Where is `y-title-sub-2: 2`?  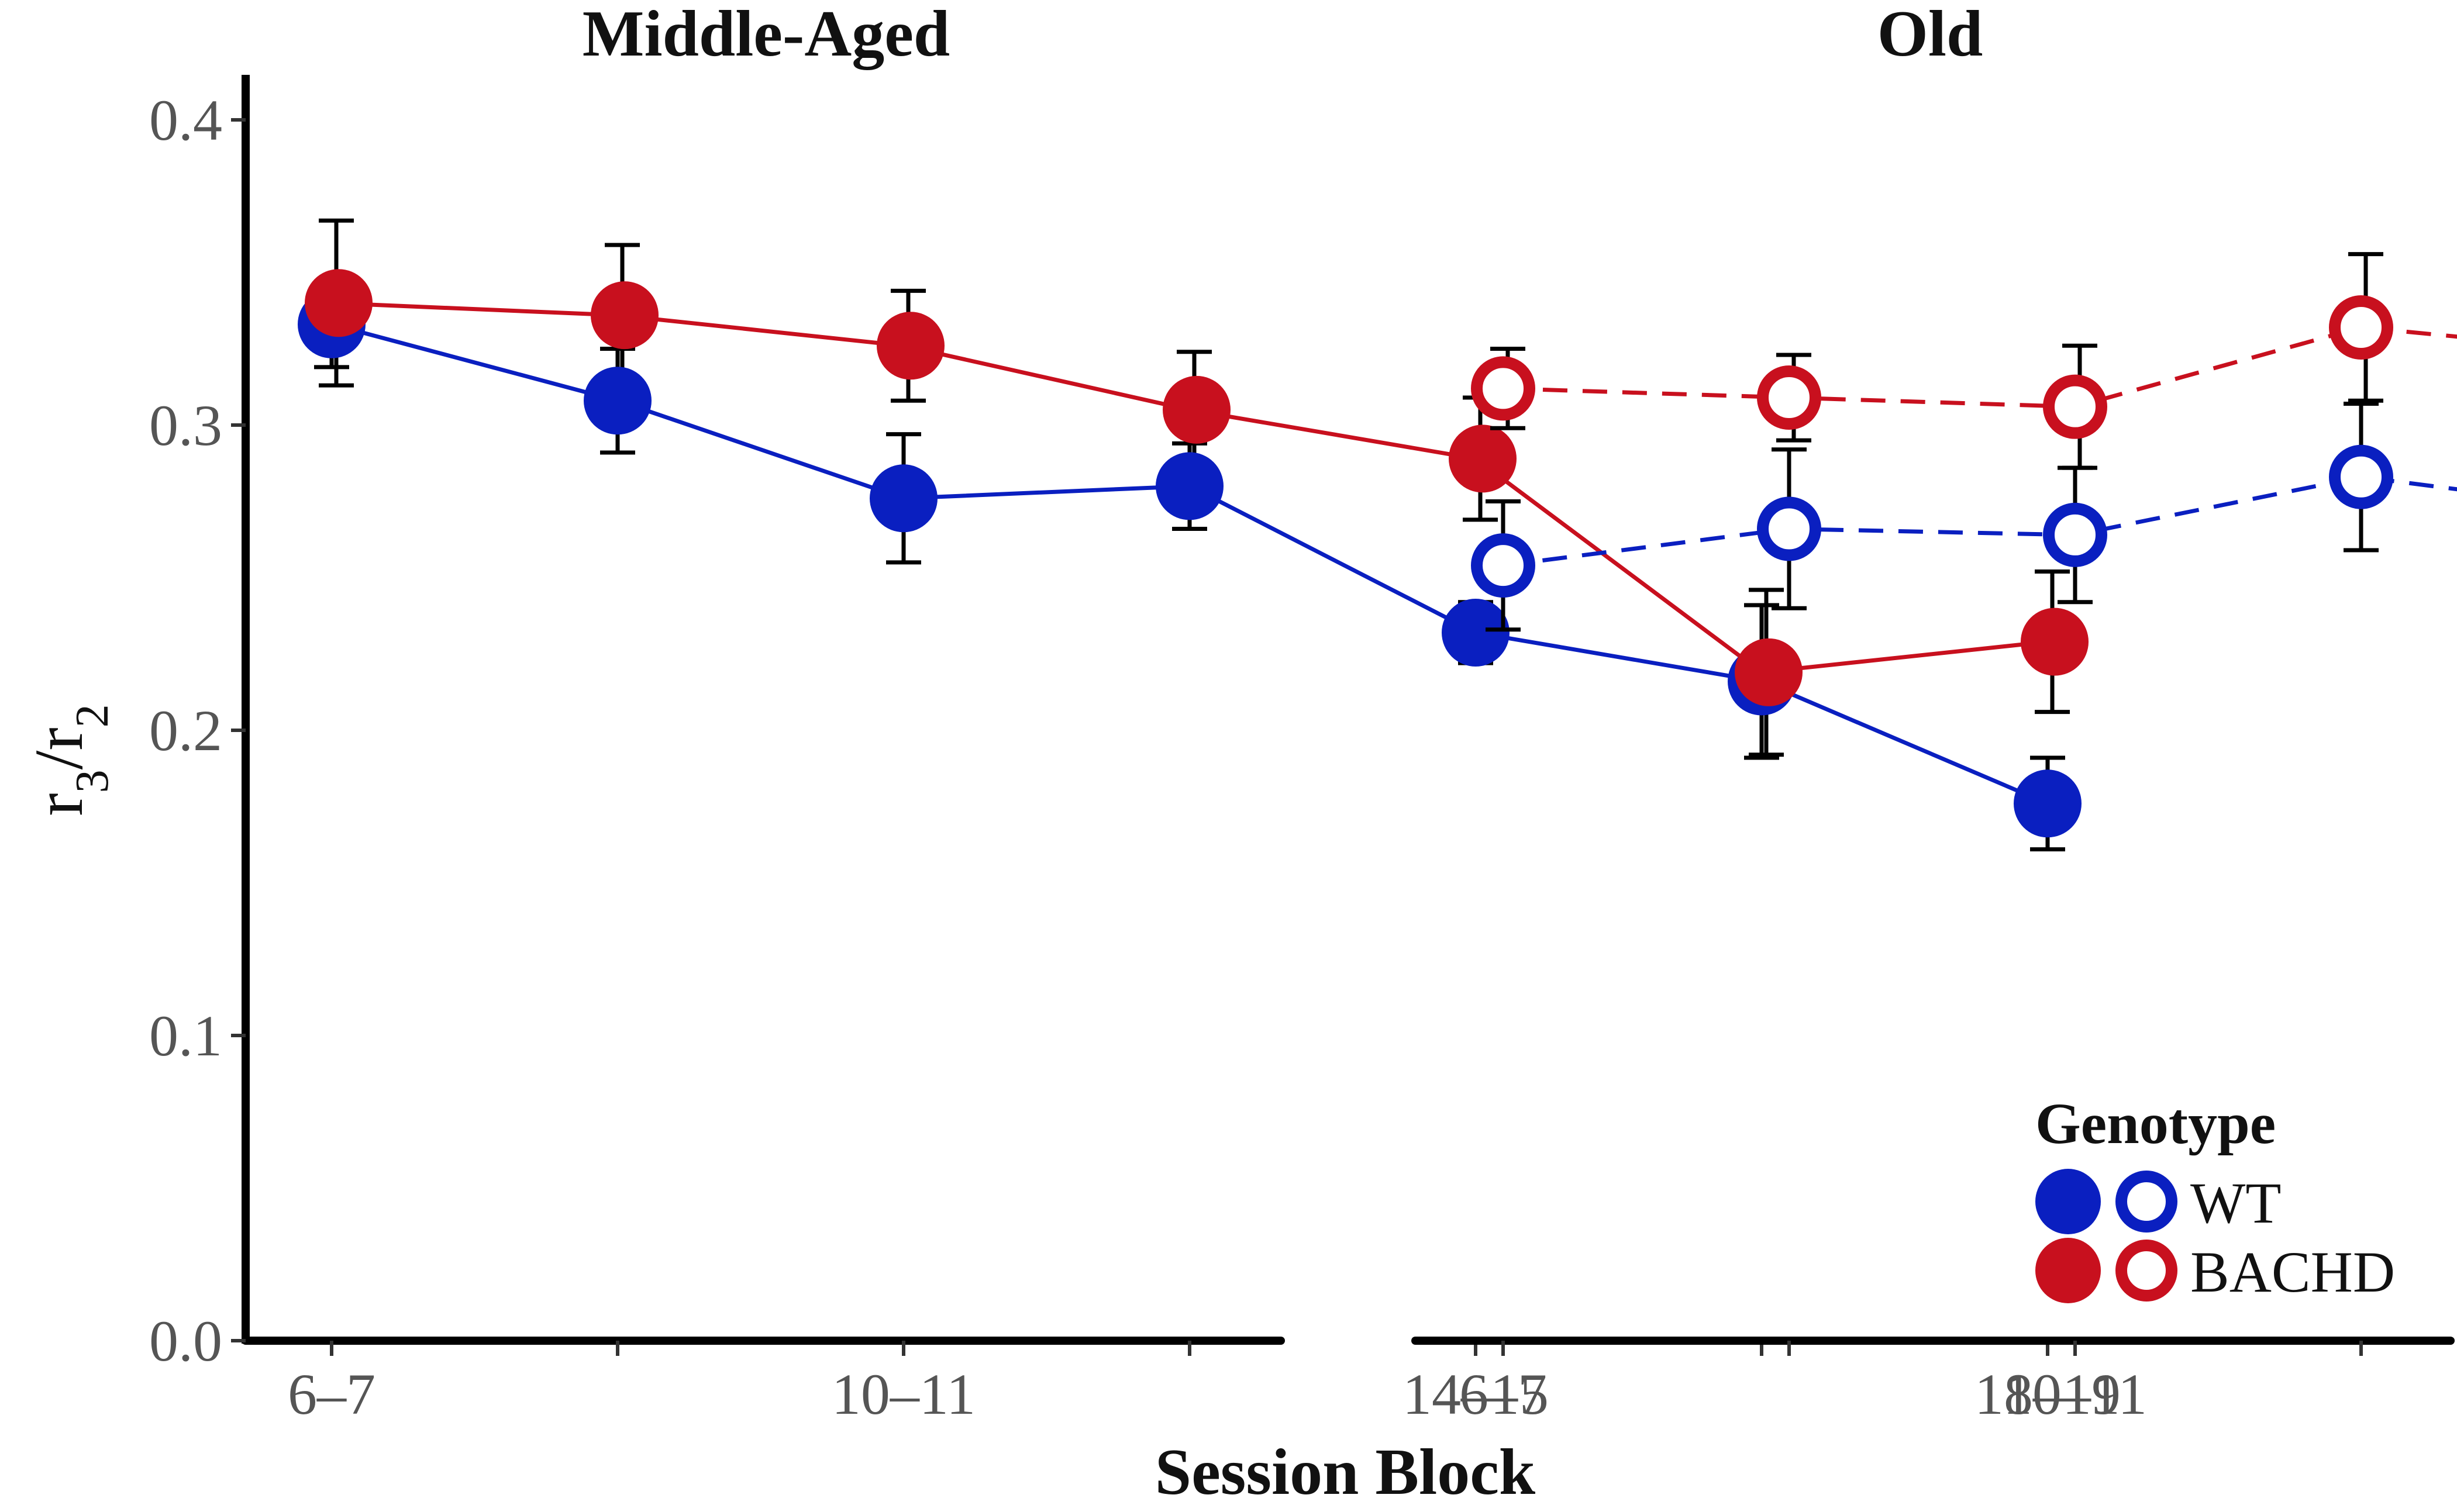
y-title-sub-2: 2 is located at coordinates (92, 716).